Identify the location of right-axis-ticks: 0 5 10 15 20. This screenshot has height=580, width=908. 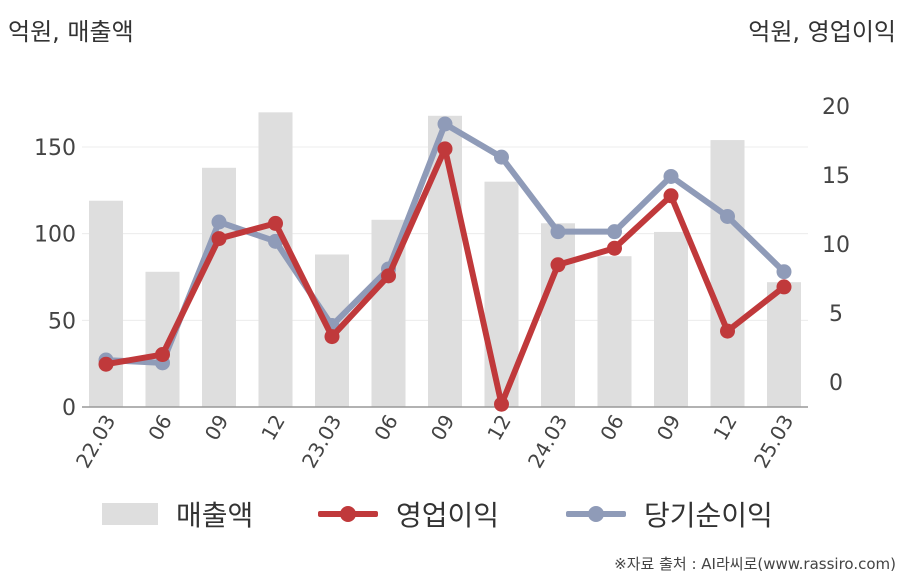
(836, 245).